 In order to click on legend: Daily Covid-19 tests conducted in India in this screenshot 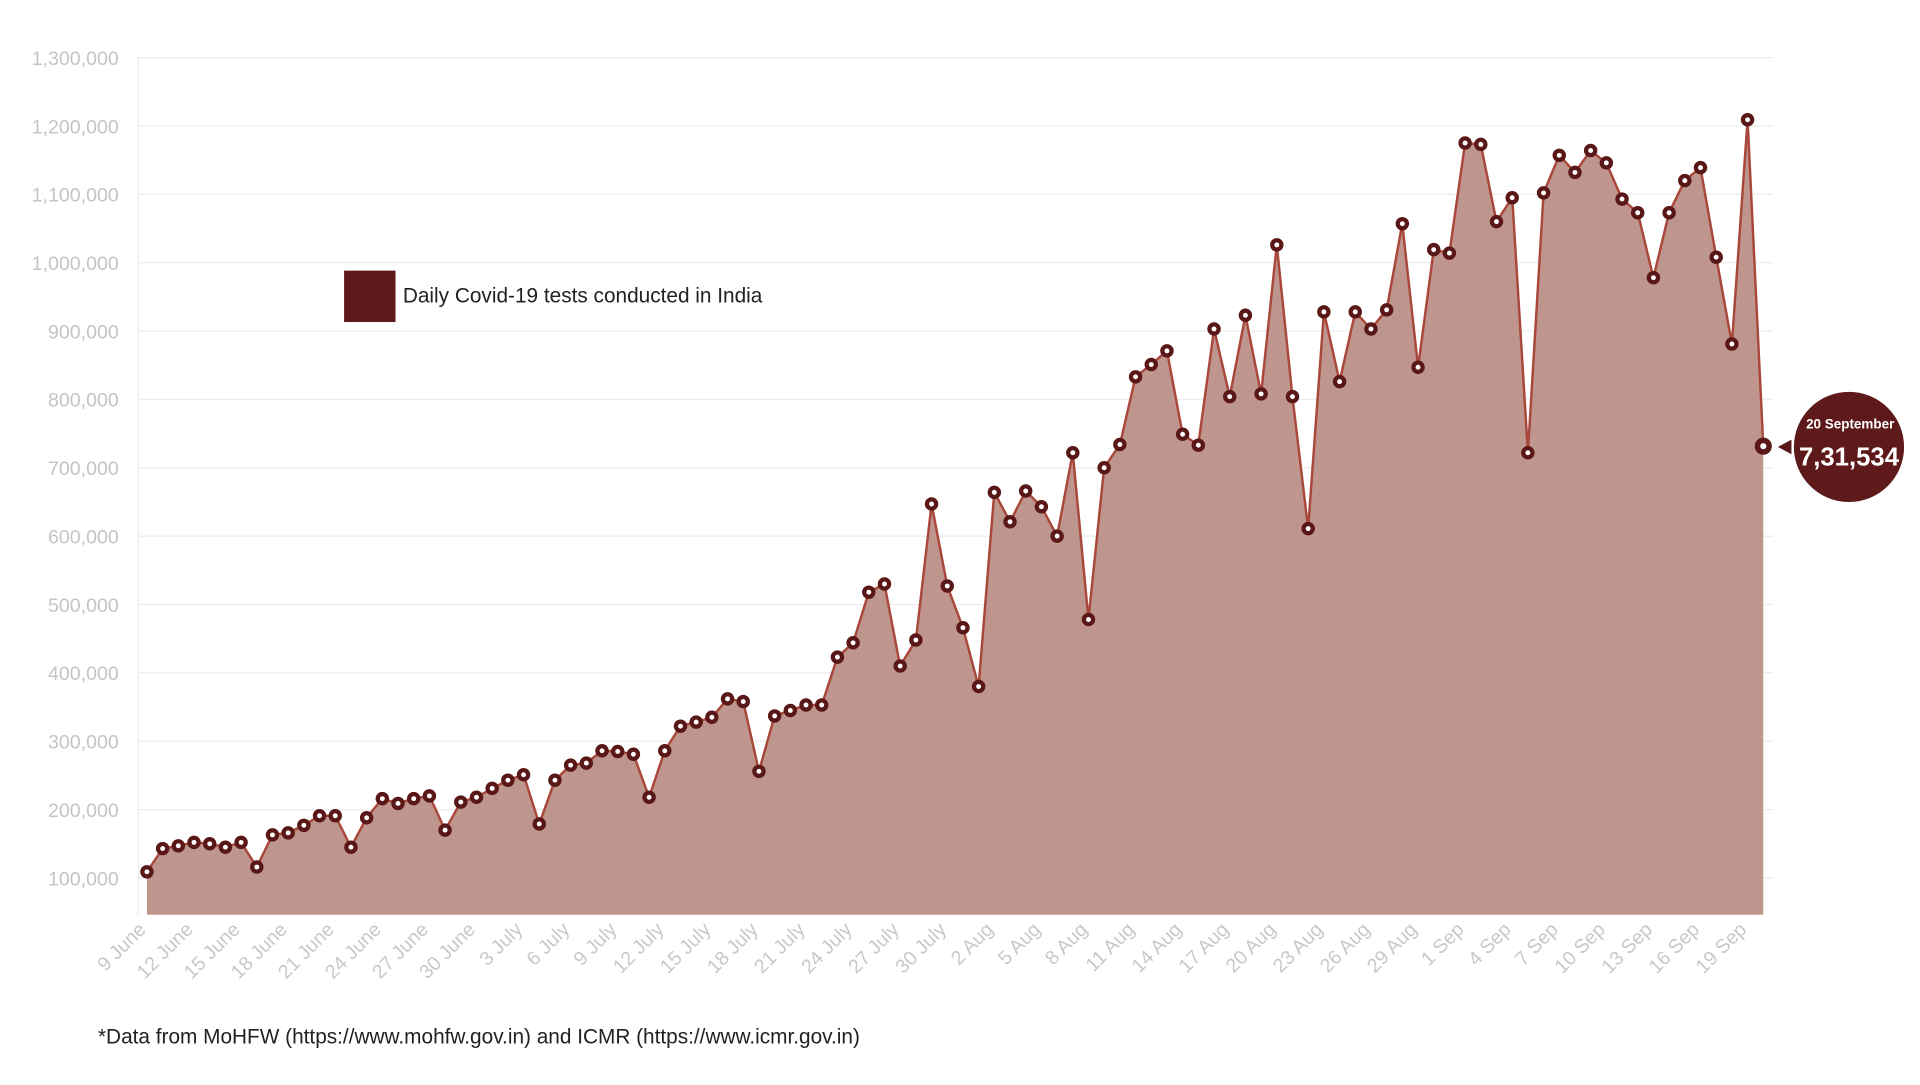, I will do `click(553, 296)`.